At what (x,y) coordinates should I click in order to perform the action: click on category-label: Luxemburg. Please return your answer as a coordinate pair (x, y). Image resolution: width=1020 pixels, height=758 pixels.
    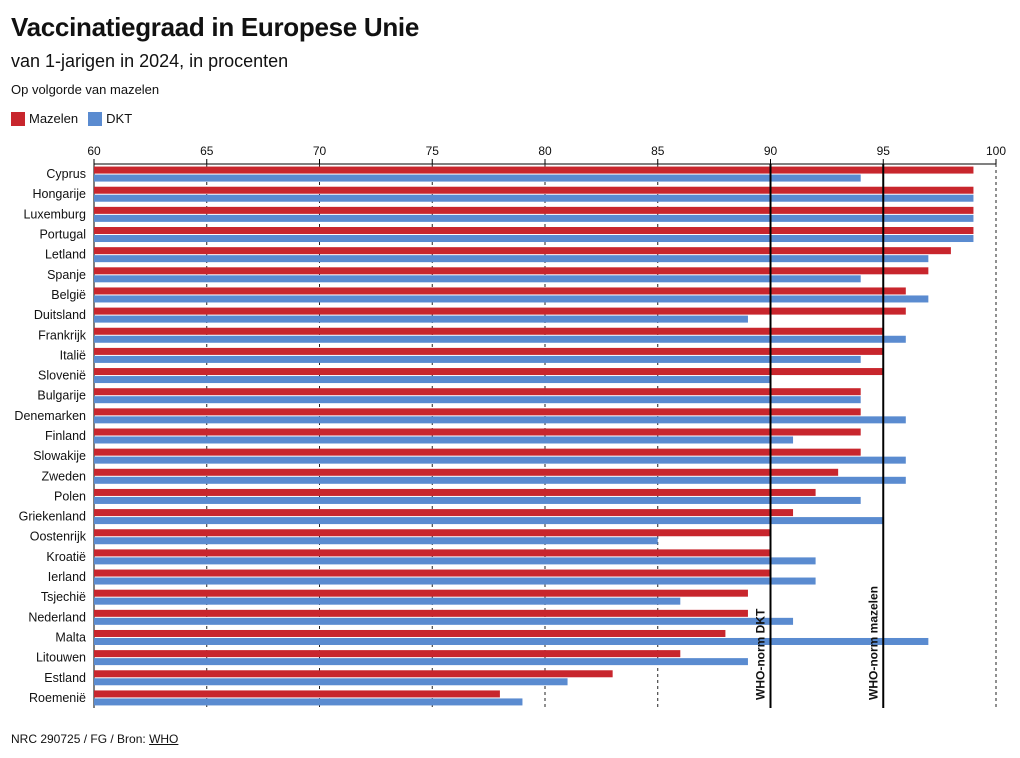
    Looking at the image, I should click on (54, 214).